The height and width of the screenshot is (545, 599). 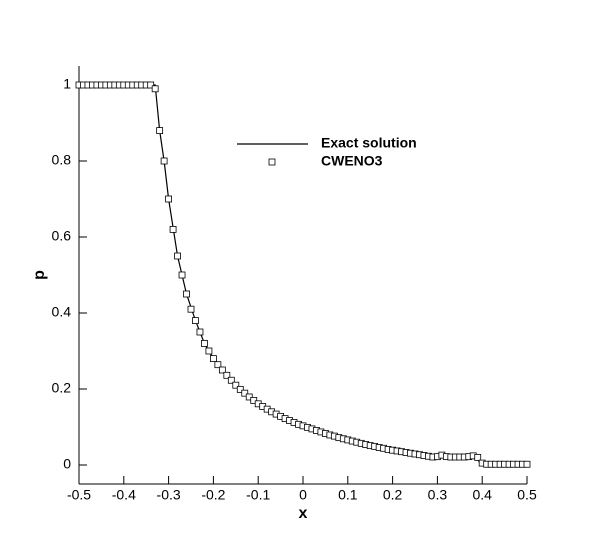 I want to click on x-tick-label: 0.4, so click(x=482, y=495).